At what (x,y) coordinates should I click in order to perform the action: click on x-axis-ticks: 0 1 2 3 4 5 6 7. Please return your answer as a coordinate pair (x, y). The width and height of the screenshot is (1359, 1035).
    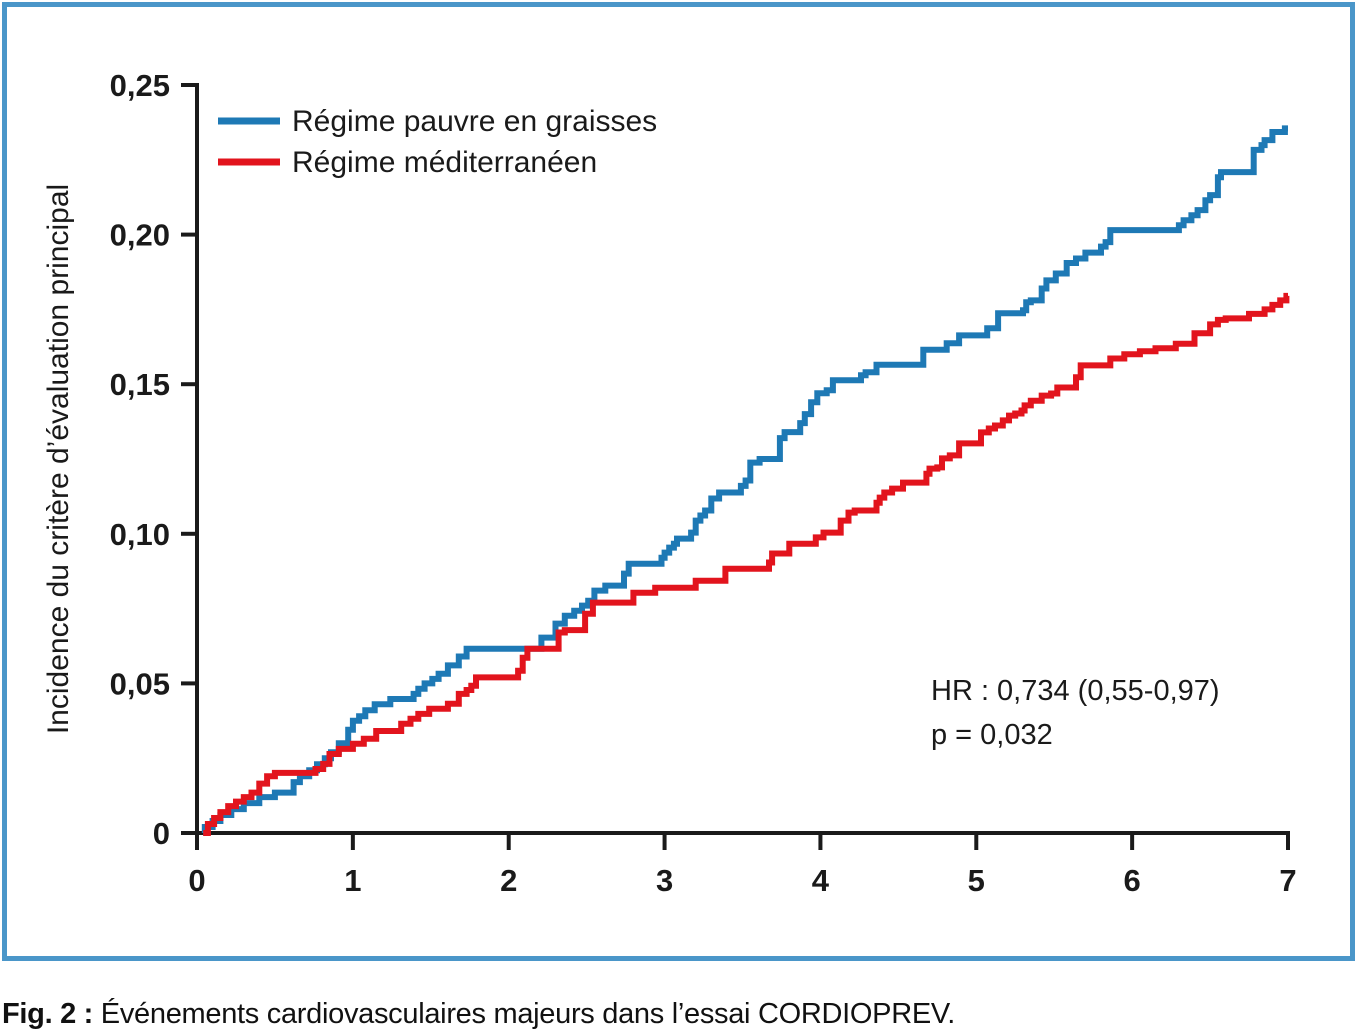
    Looking at the image, I should click on (742, 865).